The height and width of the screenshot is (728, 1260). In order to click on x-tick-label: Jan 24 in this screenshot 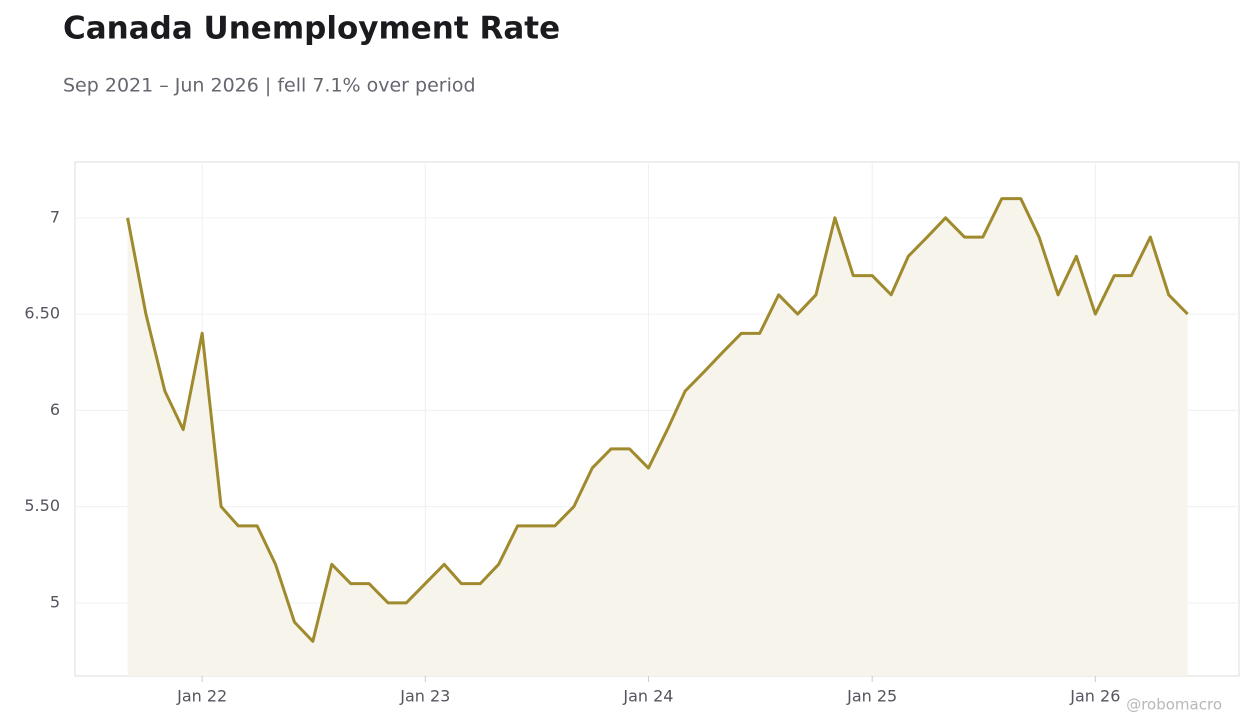, I will do `click(647, 696)`.